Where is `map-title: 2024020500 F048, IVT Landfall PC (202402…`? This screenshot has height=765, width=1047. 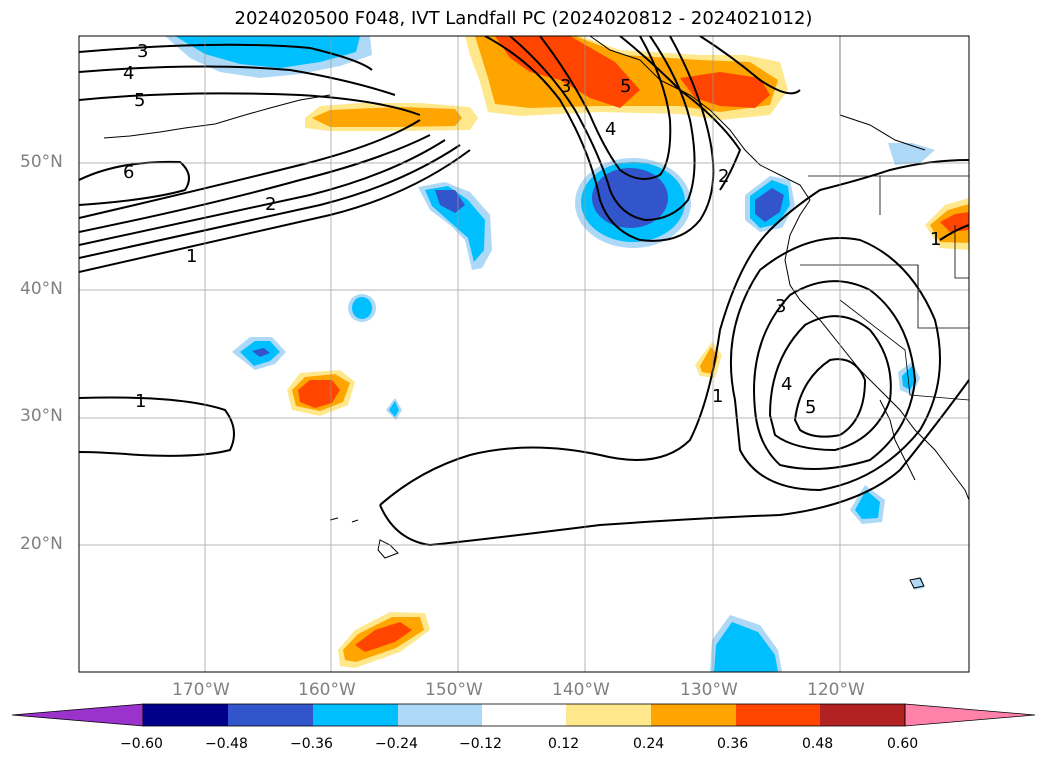
map-title: 2024020500 F048, IVT Landfall PC (202402… is located at coordinates (523, 18).